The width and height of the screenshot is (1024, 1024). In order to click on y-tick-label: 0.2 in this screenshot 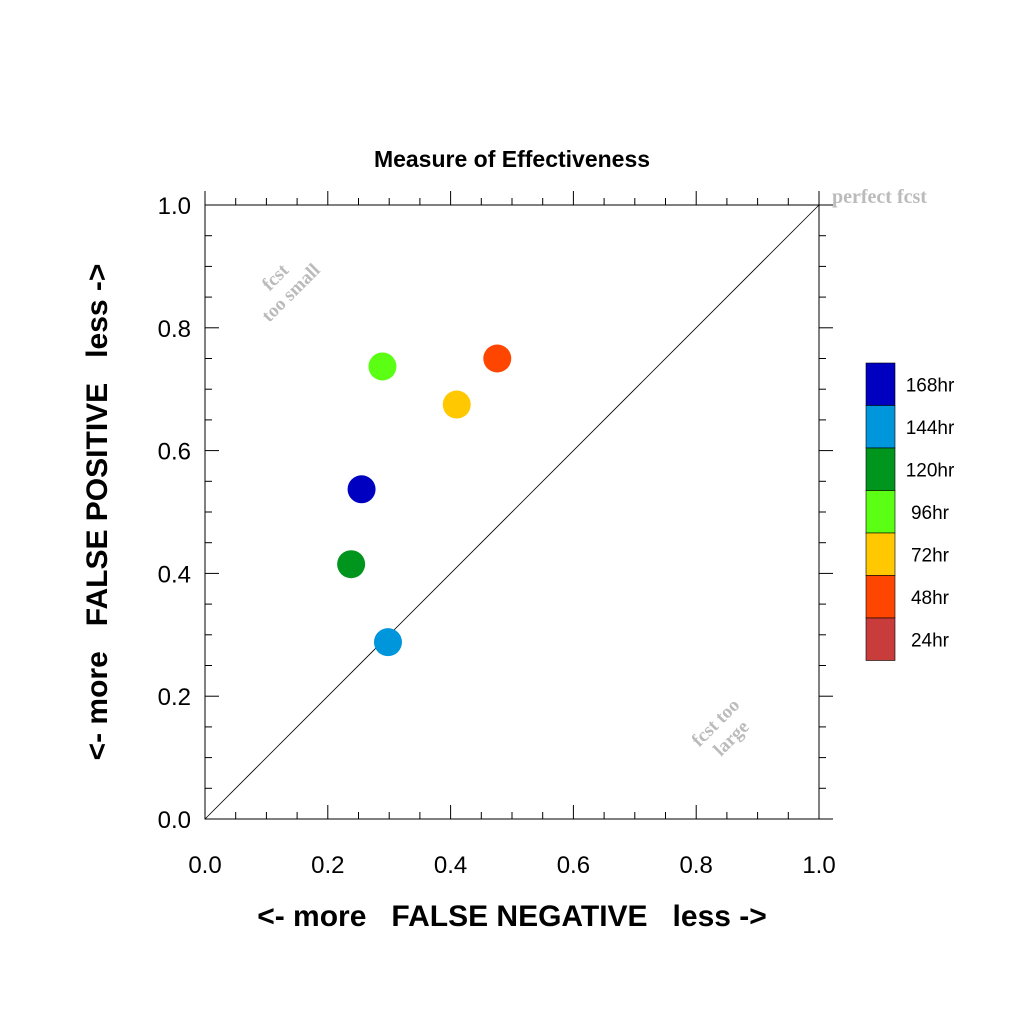, I will do `click(174, 697)`.